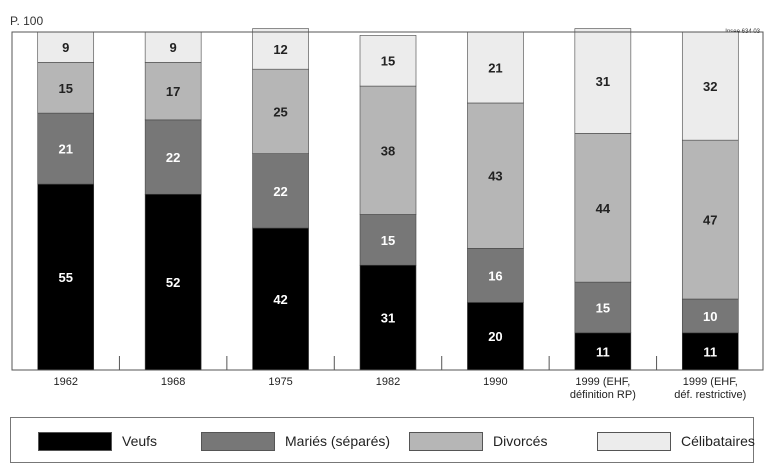  I want to click on legend-swatch-maries-separes, so click(238, 441).